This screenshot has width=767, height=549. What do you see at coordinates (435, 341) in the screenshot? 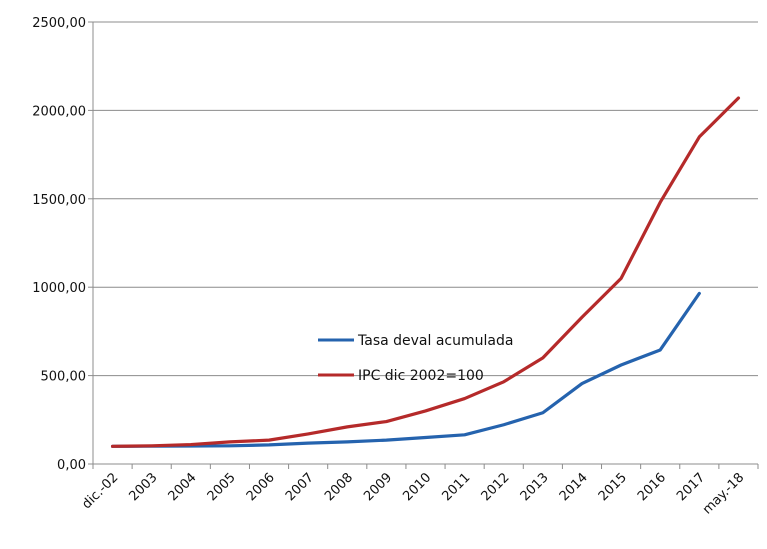
I see `legend-label-tasa: Tasa deval acumulada` at bounding box center [435, 341].